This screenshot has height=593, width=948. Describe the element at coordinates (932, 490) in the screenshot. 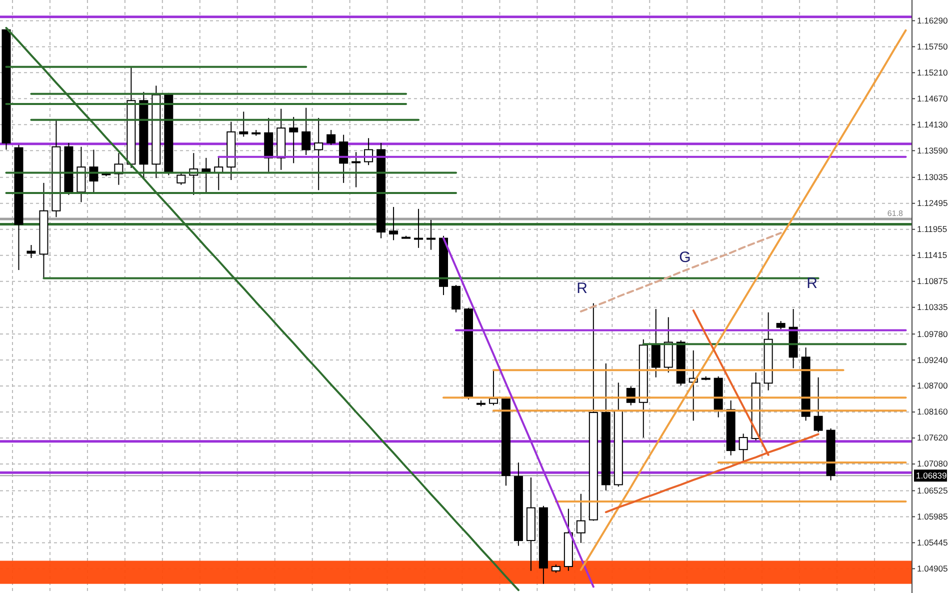

I see `y-tick-label: 1.06525` at that location.